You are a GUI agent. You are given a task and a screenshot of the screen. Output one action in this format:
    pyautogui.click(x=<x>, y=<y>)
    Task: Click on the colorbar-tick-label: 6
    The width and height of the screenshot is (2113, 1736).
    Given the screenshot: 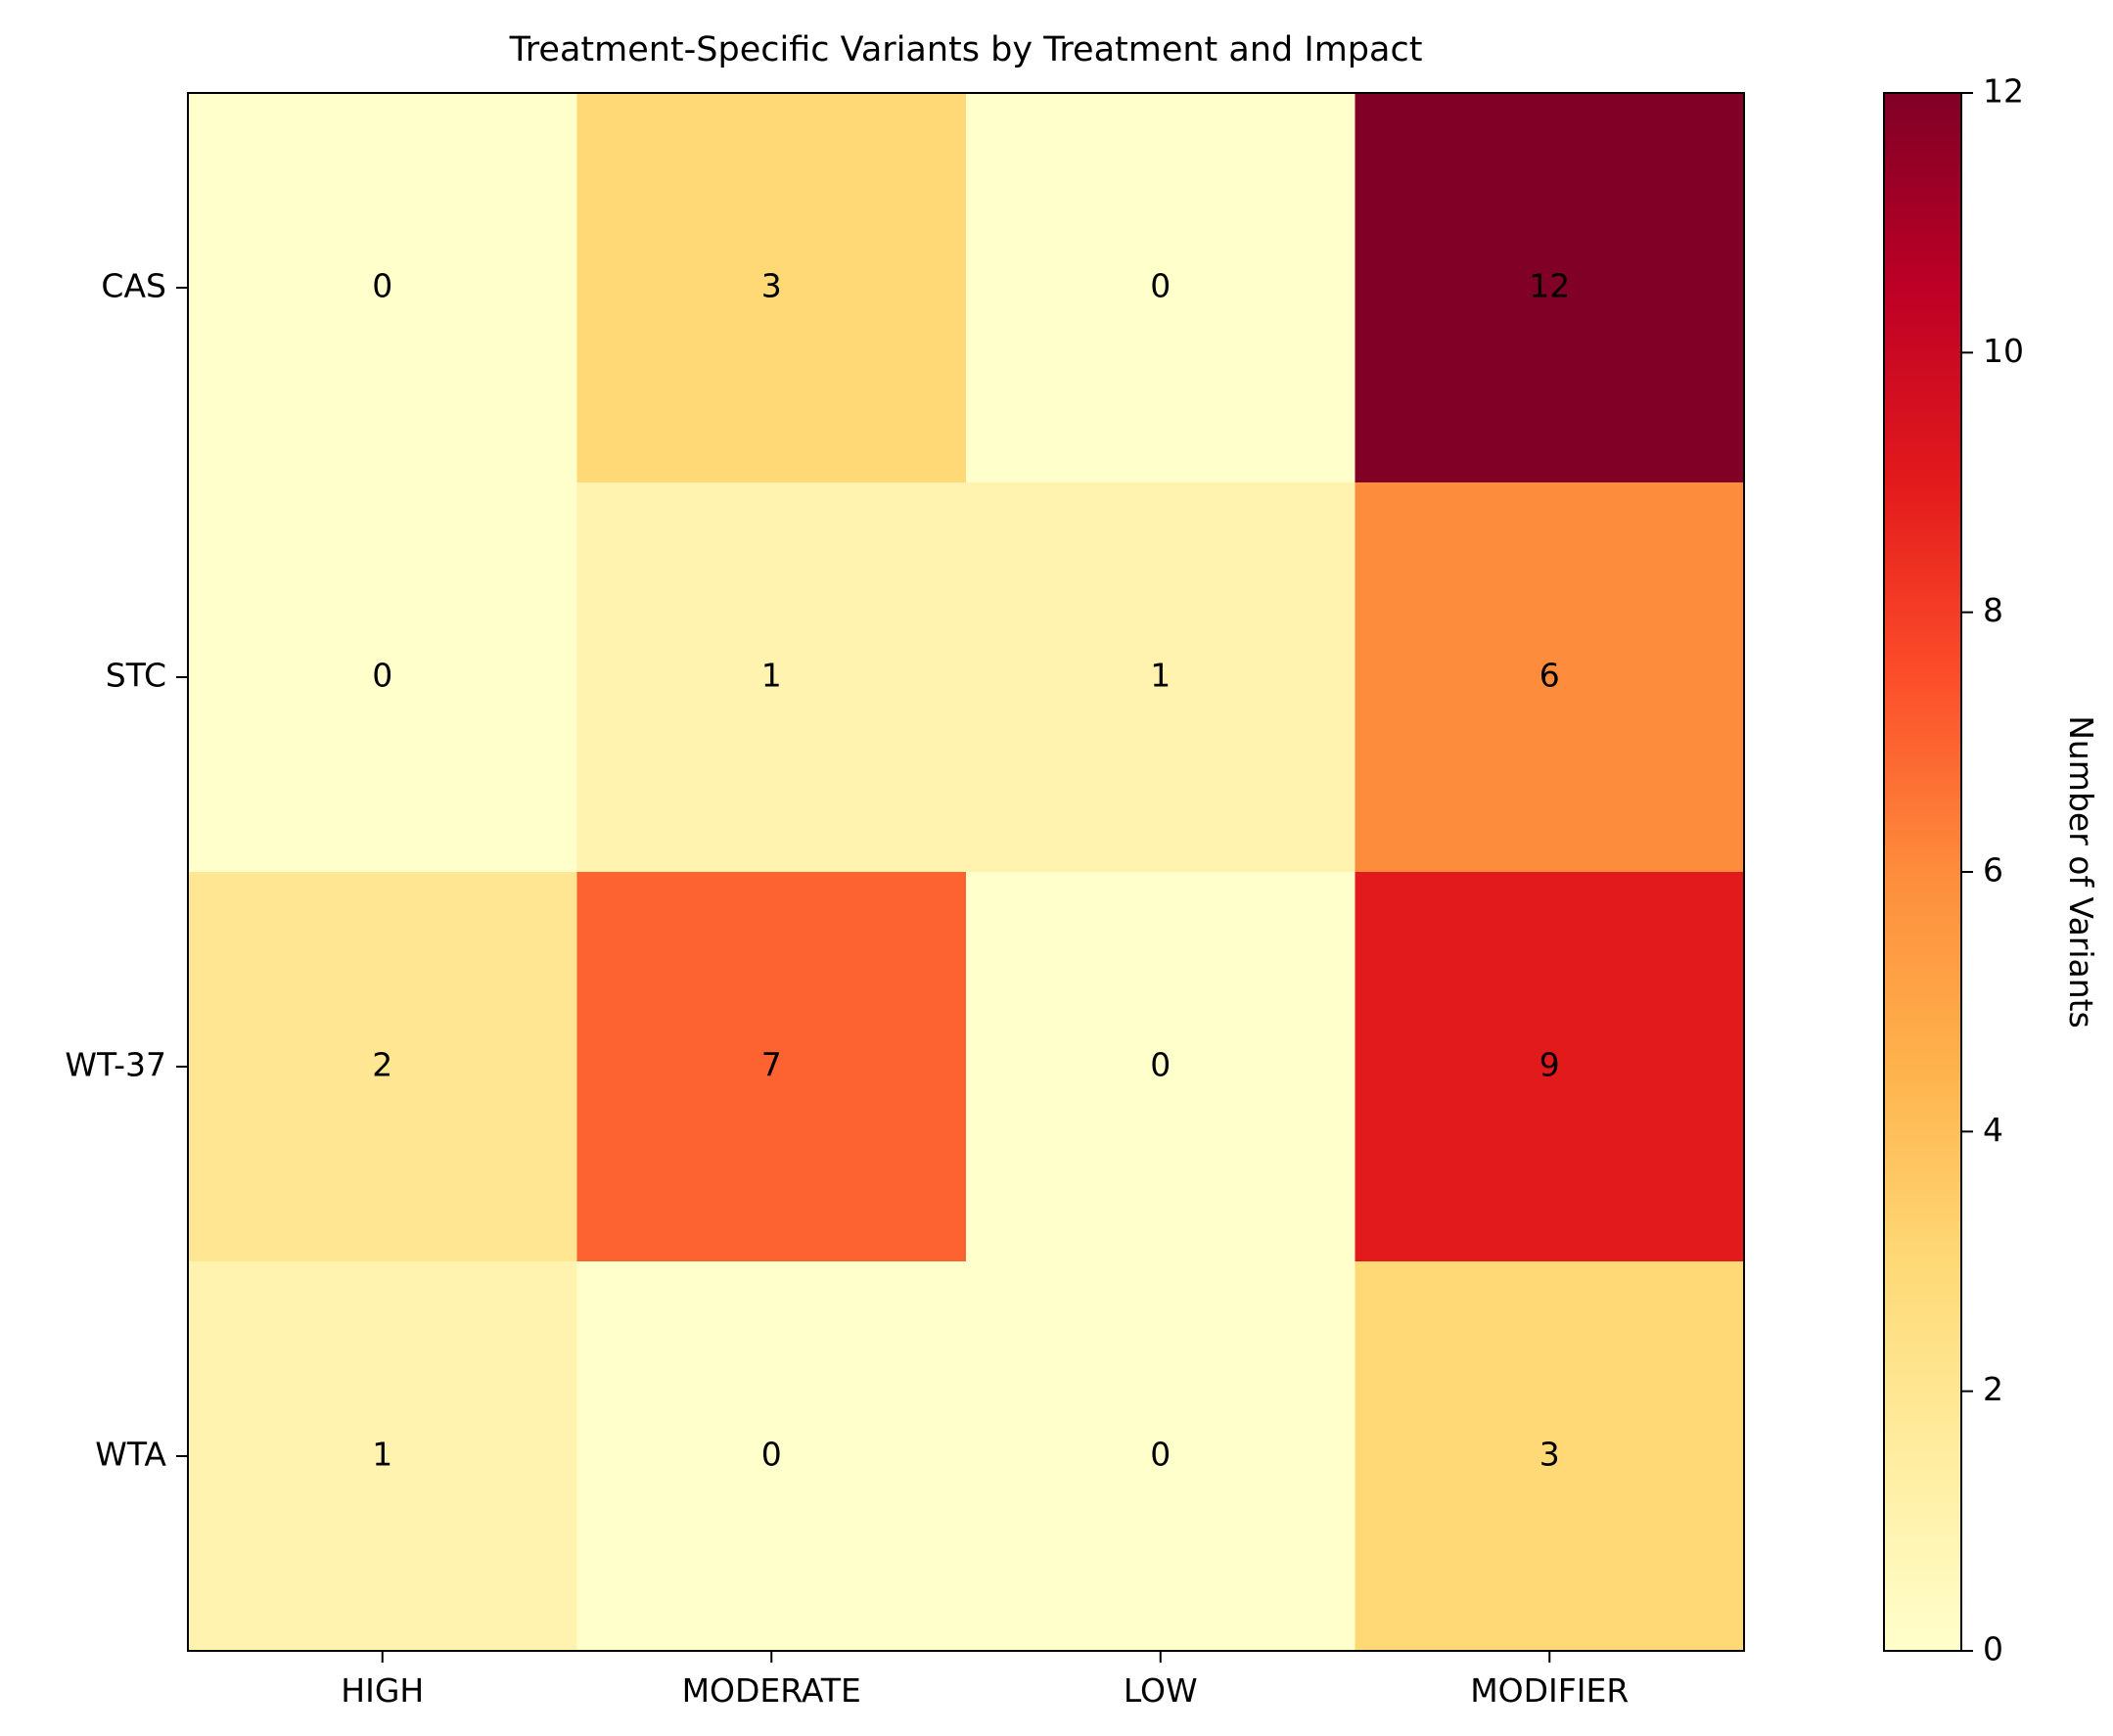 What is the action you would take?
    pyautogui.click(x=1993, y=871)
    